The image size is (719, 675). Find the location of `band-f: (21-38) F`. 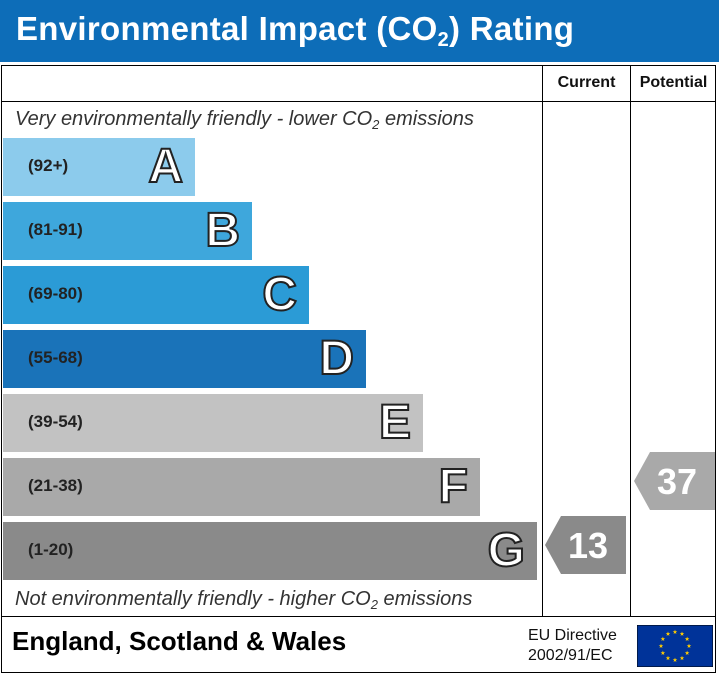

band-f: (21-38) F is located at coordinates (241, 487).